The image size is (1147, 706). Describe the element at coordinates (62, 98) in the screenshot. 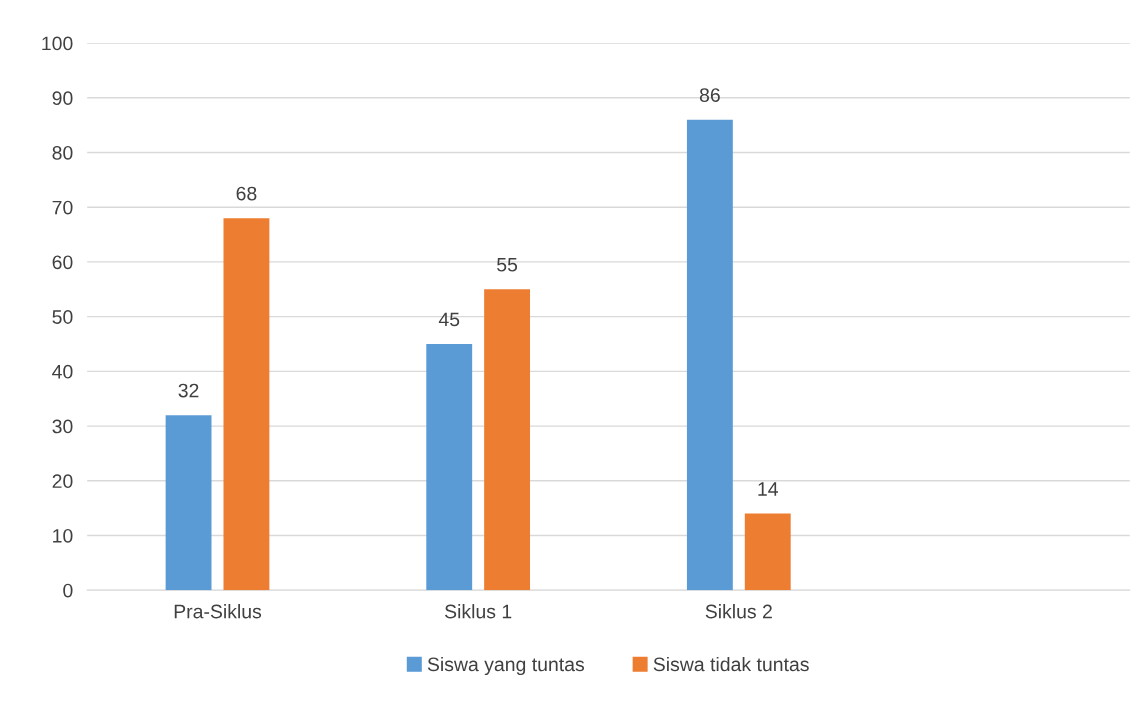

I see `y-tick-label: 90` at that location.